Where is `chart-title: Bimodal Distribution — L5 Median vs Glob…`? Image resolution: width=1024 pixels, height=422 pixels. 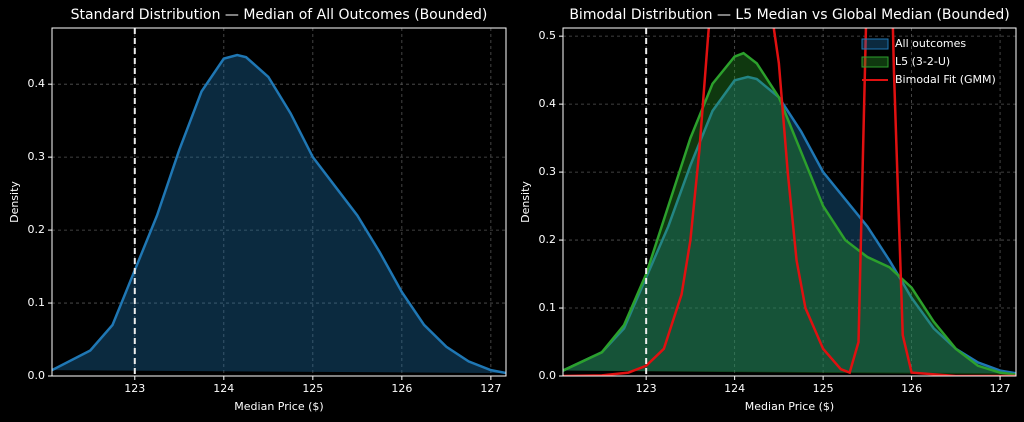 chart-title: Bimodal Distribution — L5 Median vs Glob… is located at coordinates (789, 15).